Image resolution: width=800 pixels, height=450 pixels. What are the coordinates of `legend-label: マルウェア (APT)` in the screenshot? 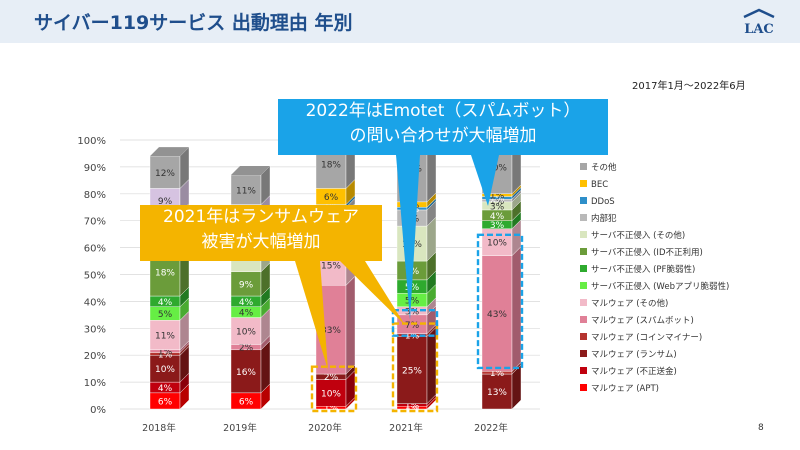 It's located at (625, 389).